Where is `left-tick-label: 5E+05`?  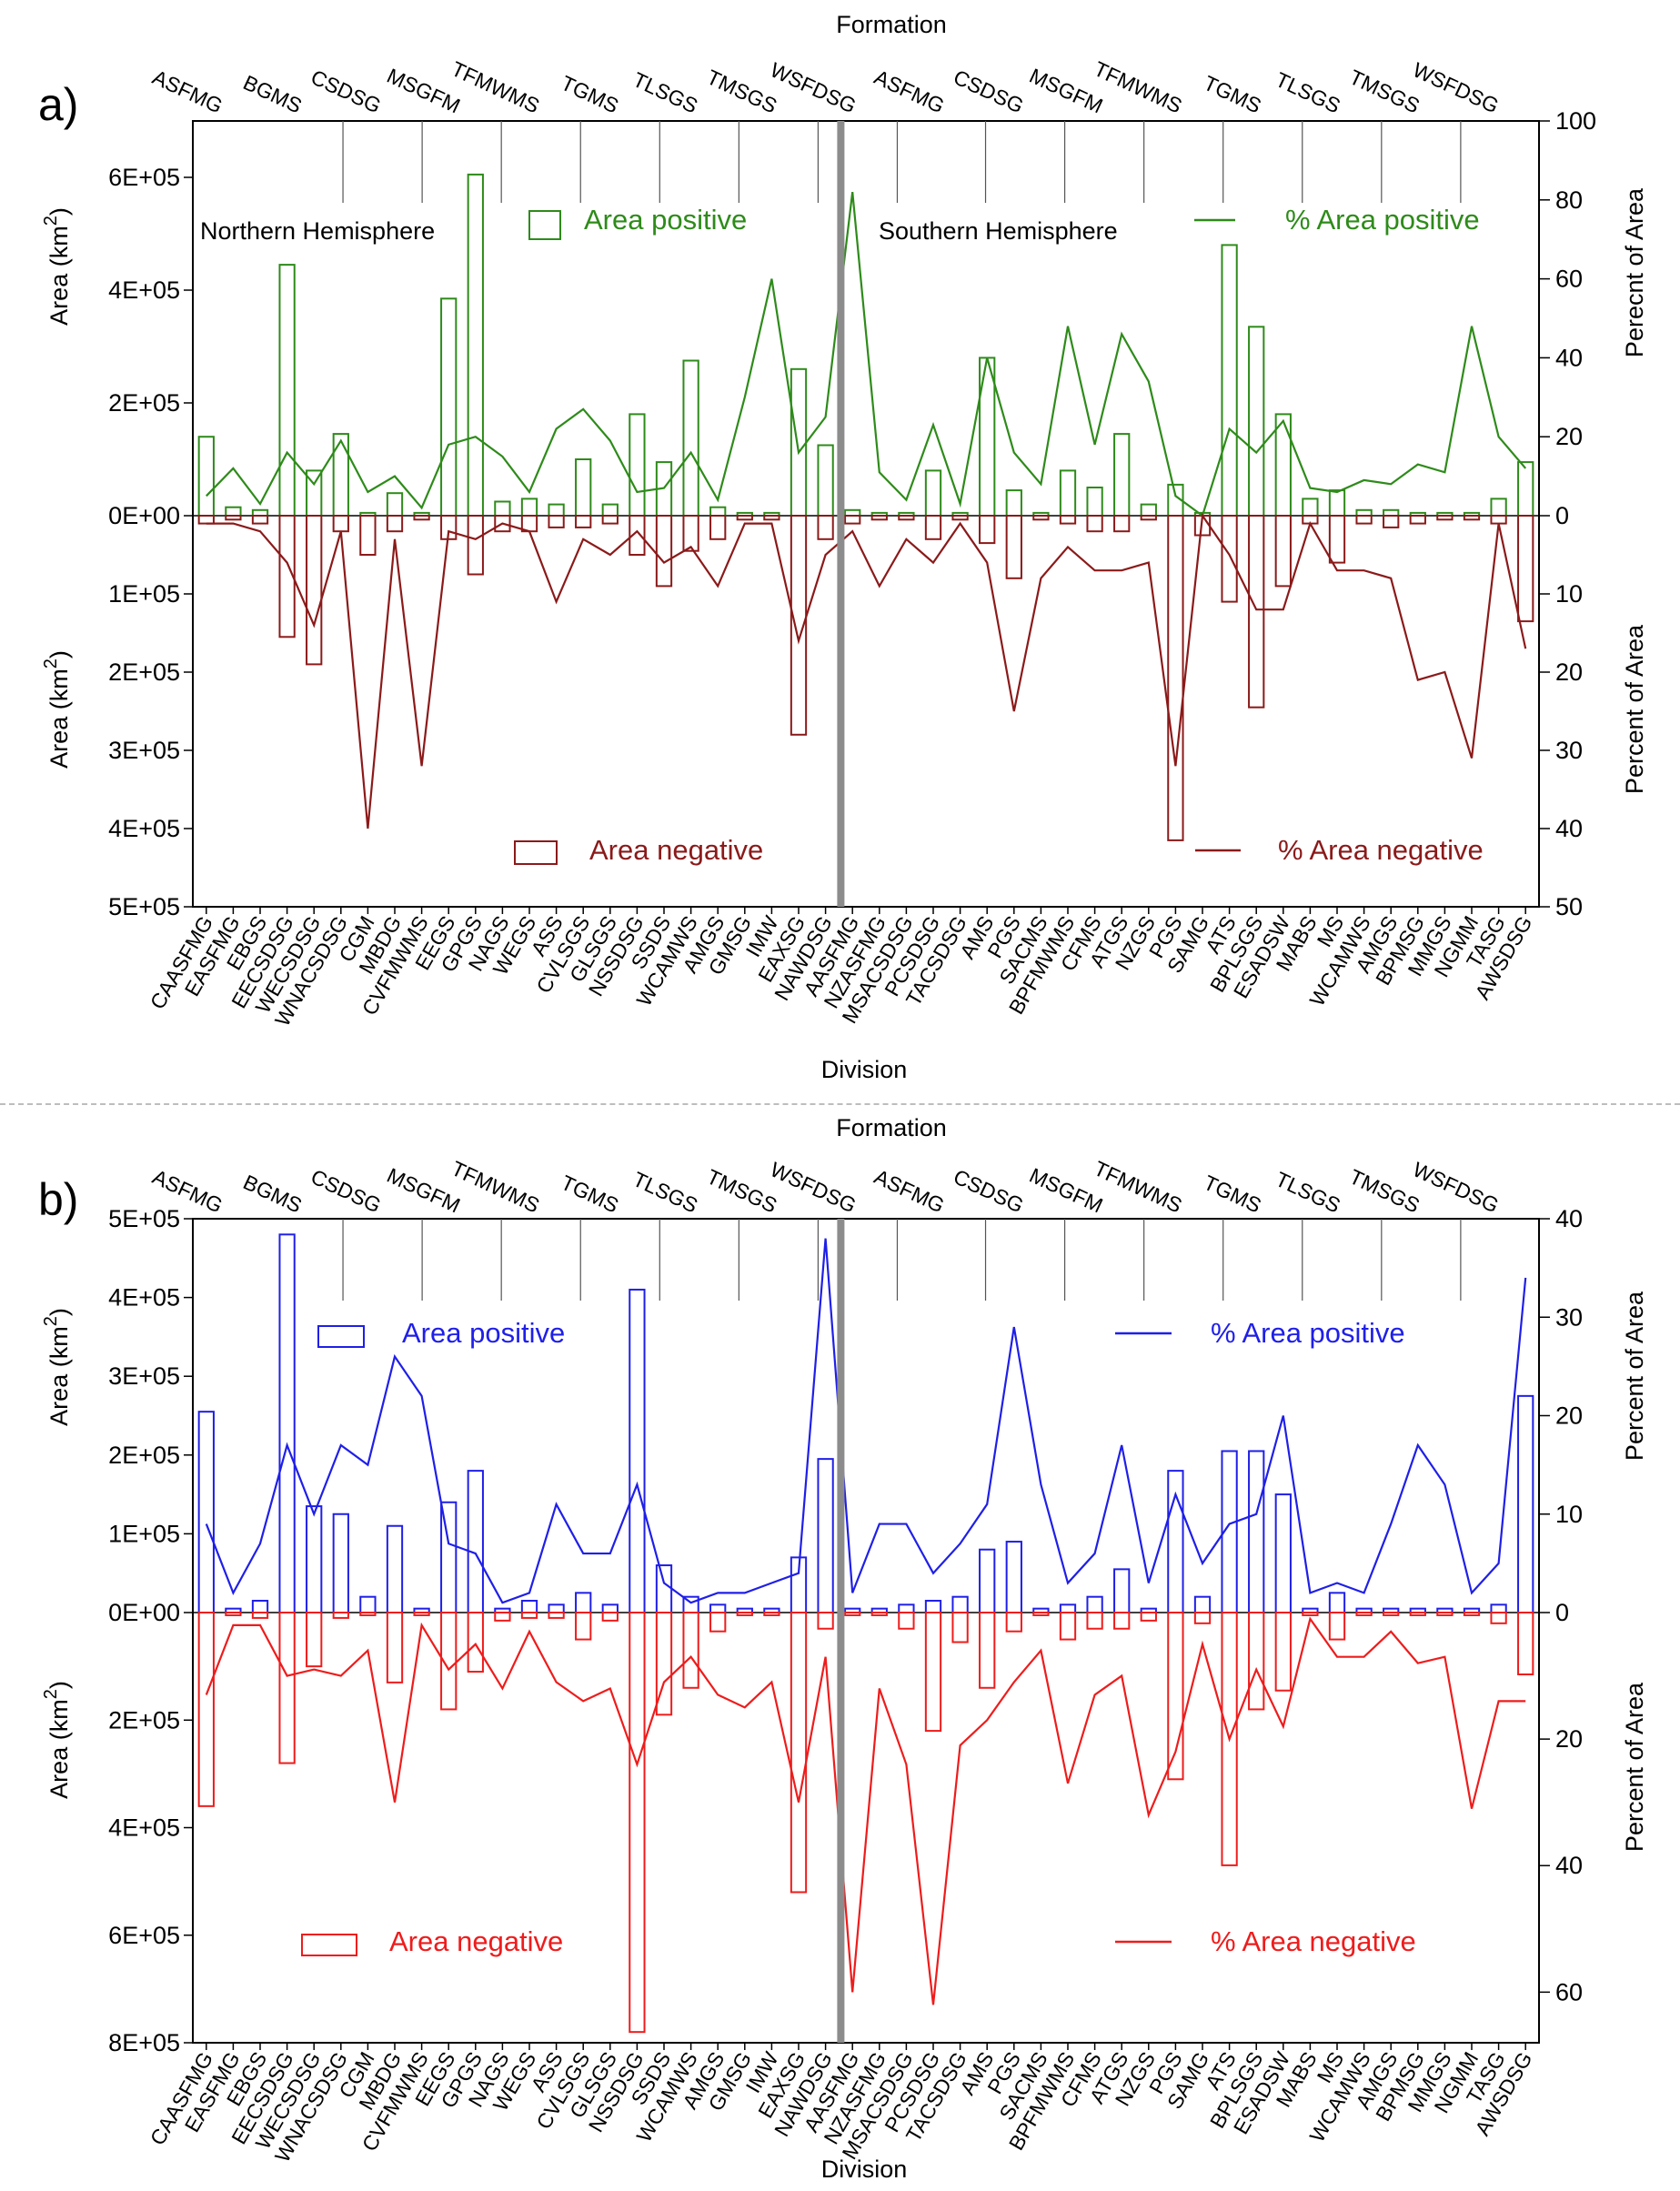
left-tick-label: 5E+05 is located at coordinates (144, 907).